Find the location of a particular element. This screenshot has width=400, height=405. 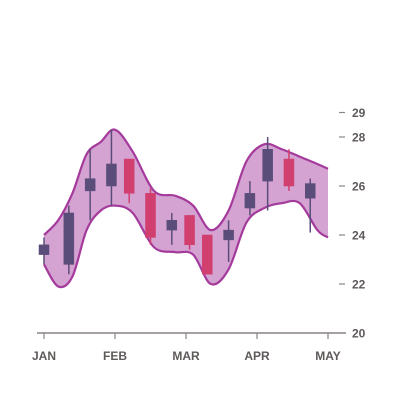

y-tick-label: 29 is located at coordinates (359, 113).